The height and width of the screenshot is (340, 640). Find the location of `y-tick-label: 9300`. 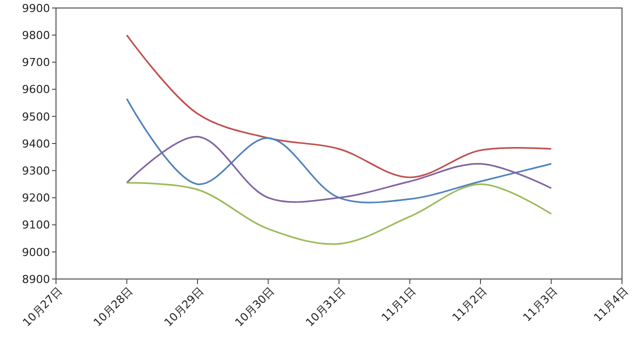

y-tick-label: 9300 is located at coordinates (36, 171).